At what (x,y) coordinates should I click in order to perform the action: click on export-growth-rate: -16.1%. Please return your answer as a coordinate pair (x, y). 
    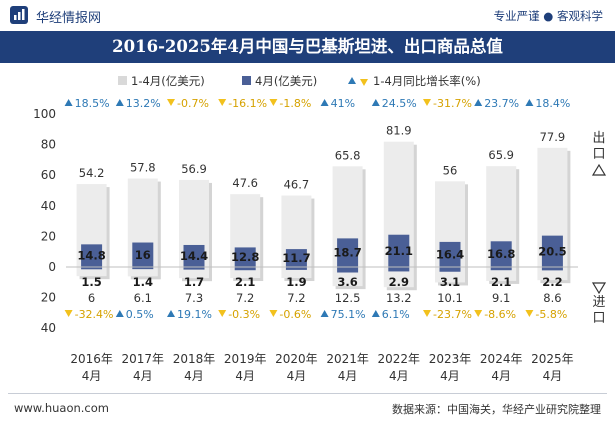
    Looking at the image, I should click on (247, 103).